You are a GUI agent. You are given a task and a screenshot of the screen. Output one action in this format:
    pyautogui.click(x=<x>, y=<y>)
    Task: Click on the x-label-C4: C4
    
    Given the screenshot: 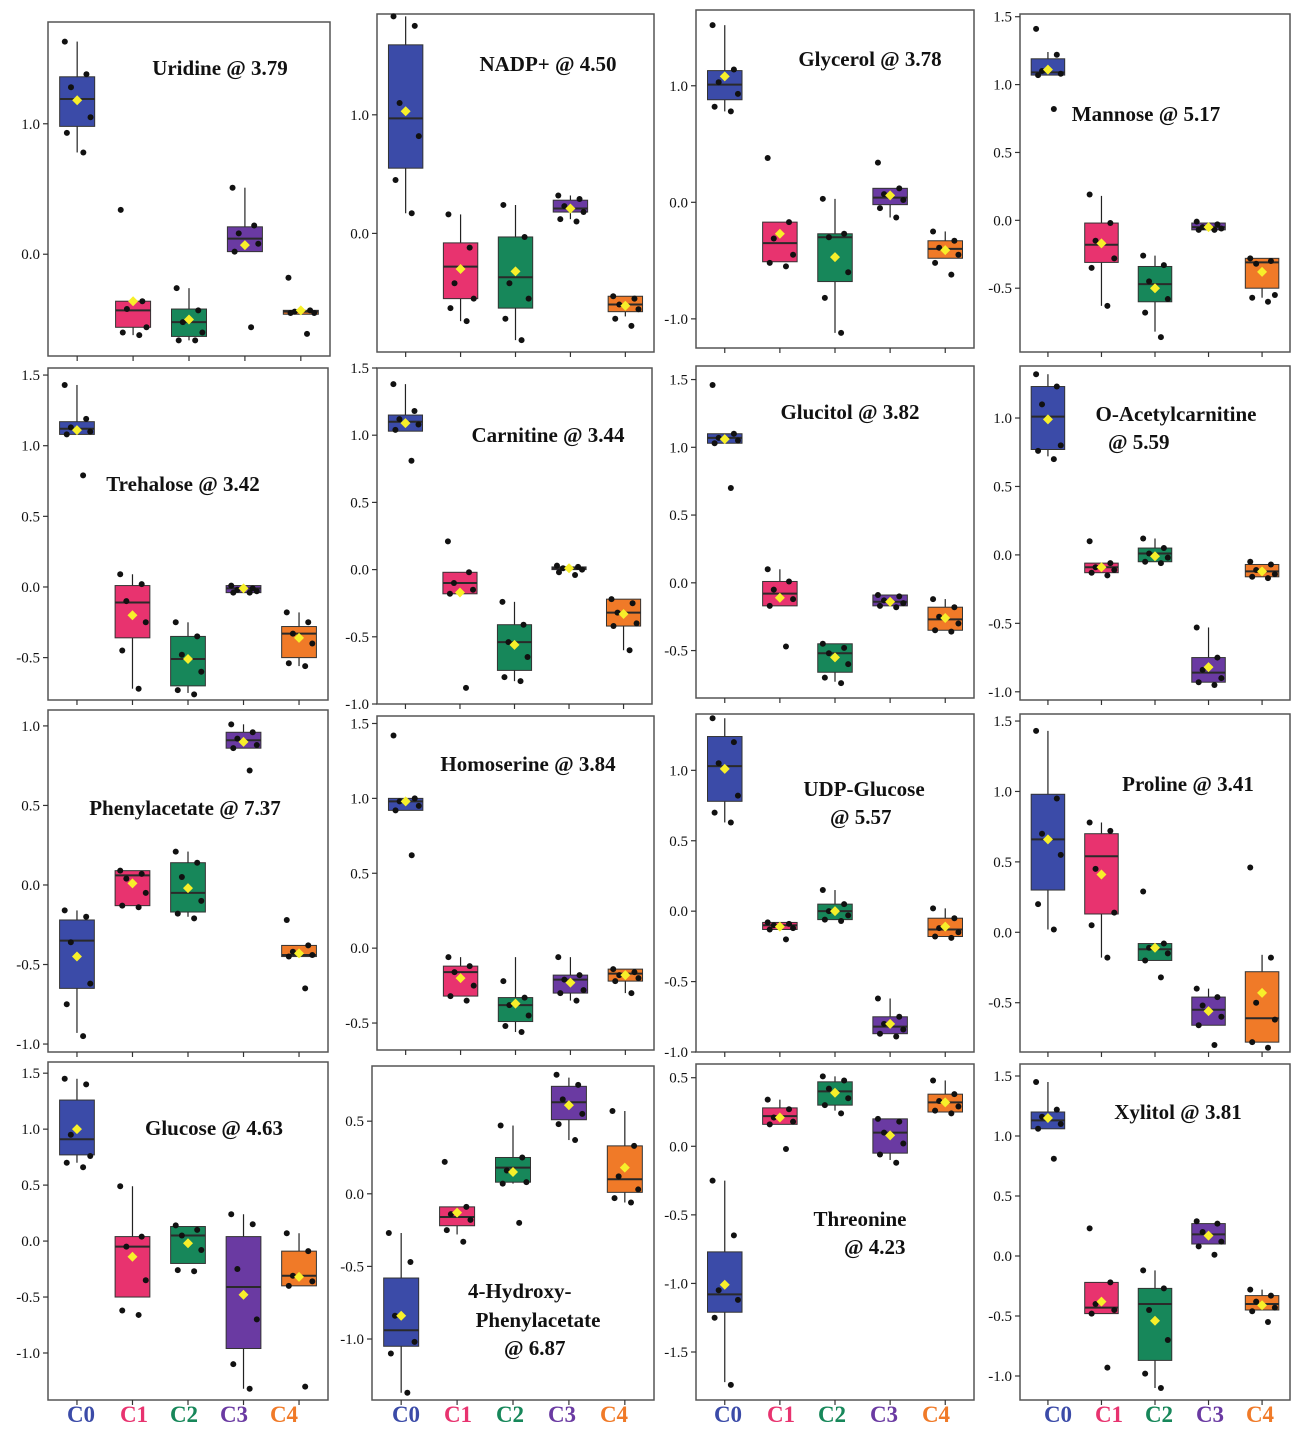 What is the action you would take?
    pyautogui.click(x=614, y=1414)
    